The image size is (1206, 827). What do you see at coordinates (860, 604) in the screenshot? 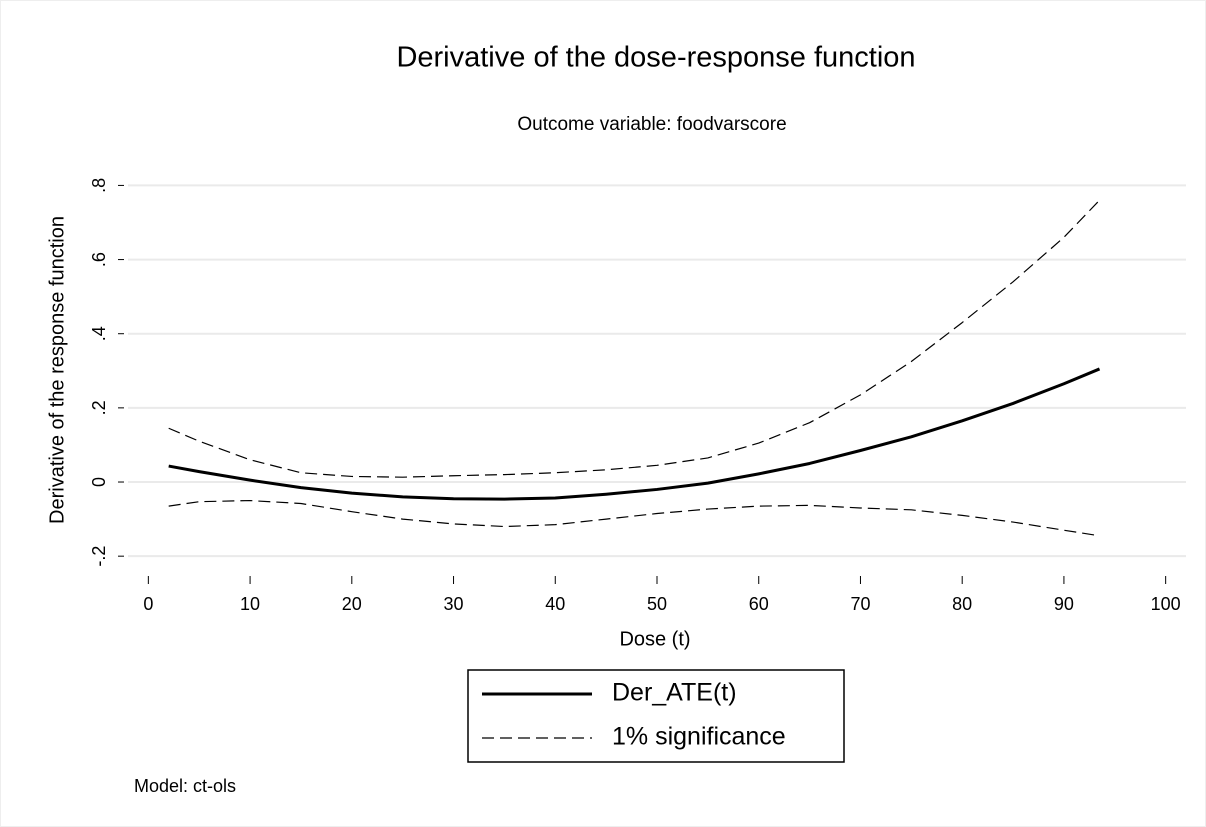
I see `x-tick-label: 70` at bounding box center [860, 604].